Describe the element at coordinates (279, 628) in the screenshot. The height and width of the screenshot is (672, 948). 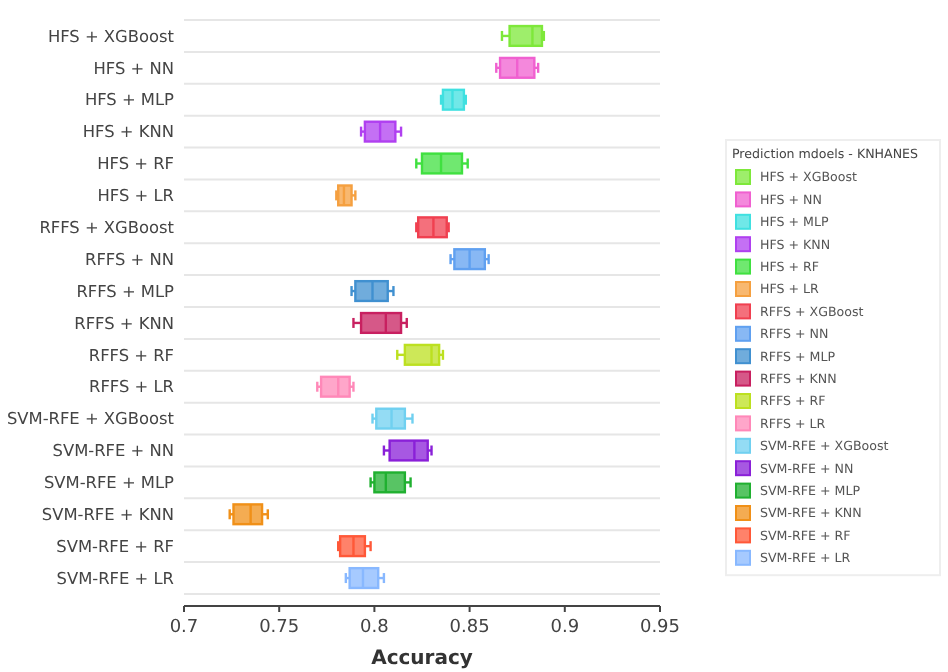
I see `x-tick-label: 0.75` at that location.